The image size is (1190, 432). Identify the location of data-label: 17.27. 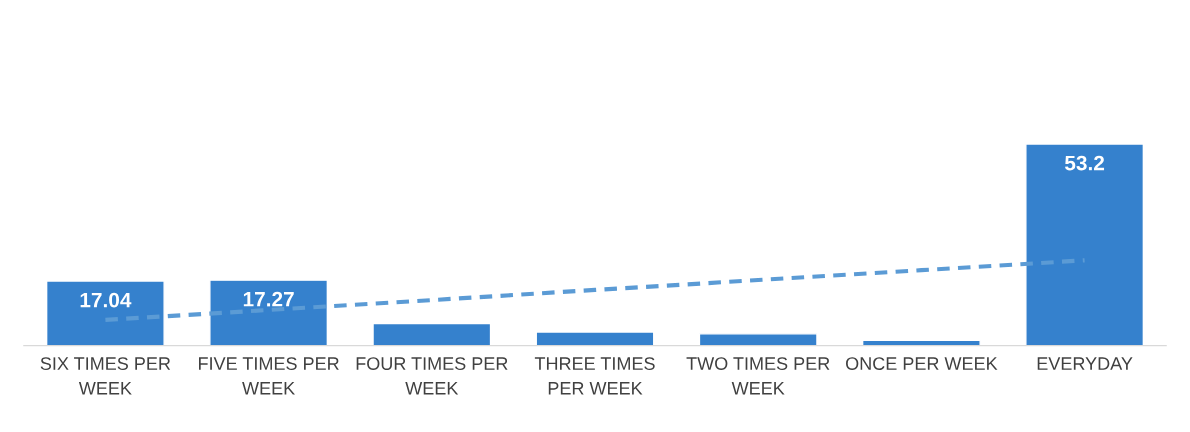
(268, 299).